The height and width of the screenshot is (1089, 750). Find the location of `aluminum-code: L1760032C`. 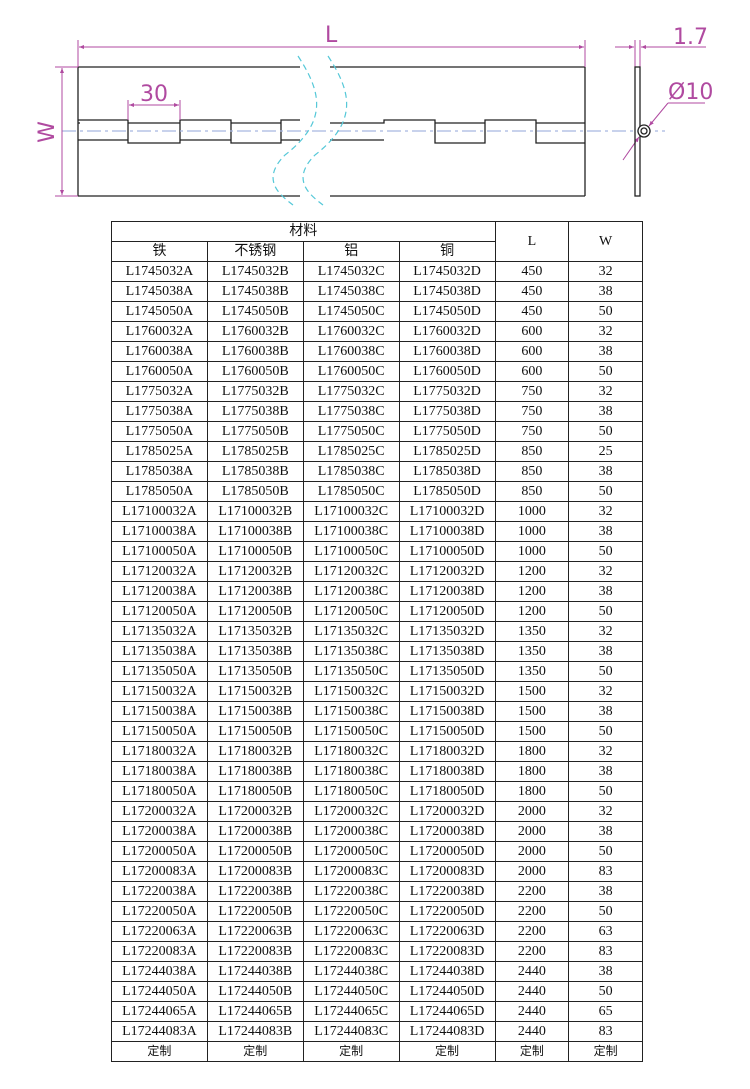

aluminum-code: L1760032C is located at coordinates (351, 331).